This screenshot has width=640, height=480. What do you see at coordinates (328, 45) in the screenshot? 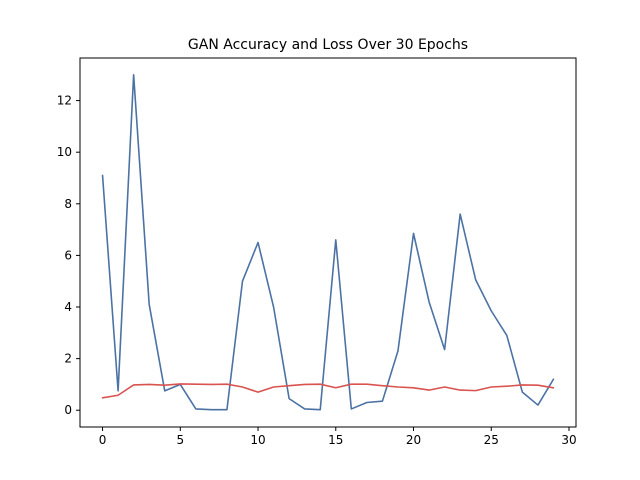
I see `chart-title: GAN Accuracy and Loss Over 30 Epochs` at bounding box center [328, 45].